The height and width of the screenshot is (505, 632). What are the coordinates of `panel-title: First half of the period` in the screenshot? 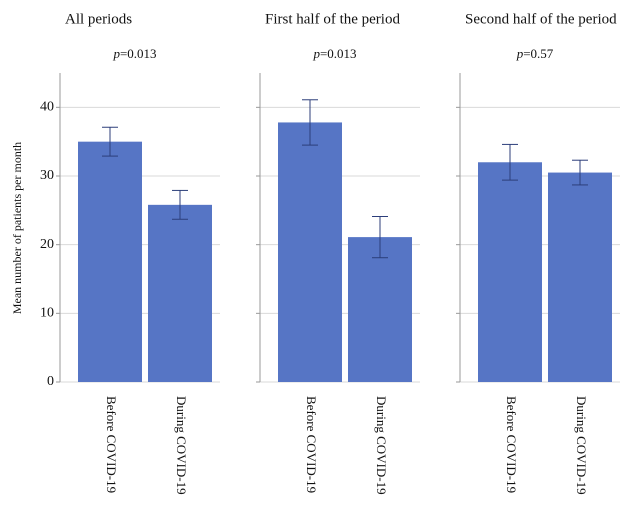 It's located at (332, 19).